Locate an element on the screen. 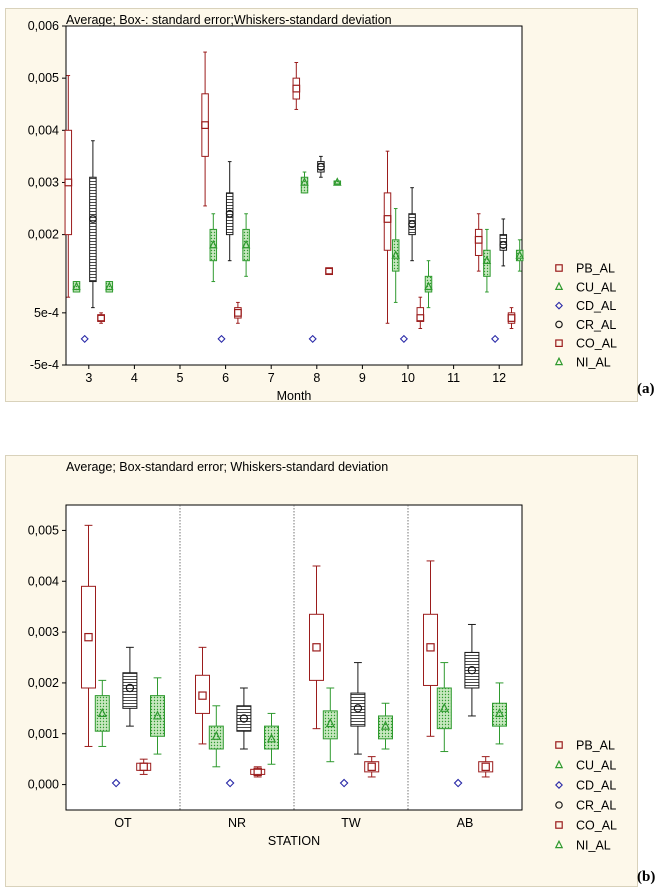 The image size is (665, 893). x-tick-label: 11 is located at coordinates (453, 378).